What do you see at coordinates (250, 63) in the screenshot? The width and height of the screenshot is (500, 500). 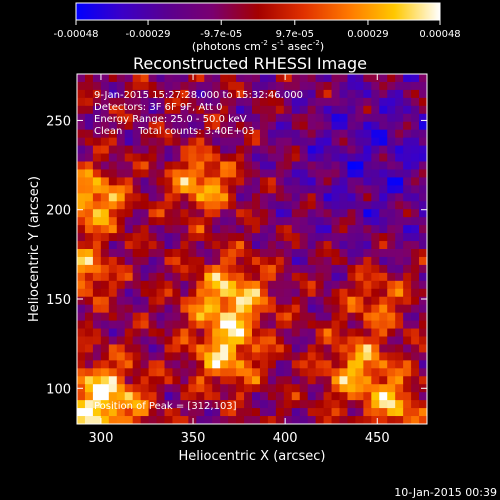 I see `chart-title: Reconstructed RHESSI Image` at bounding box center [250, 63].